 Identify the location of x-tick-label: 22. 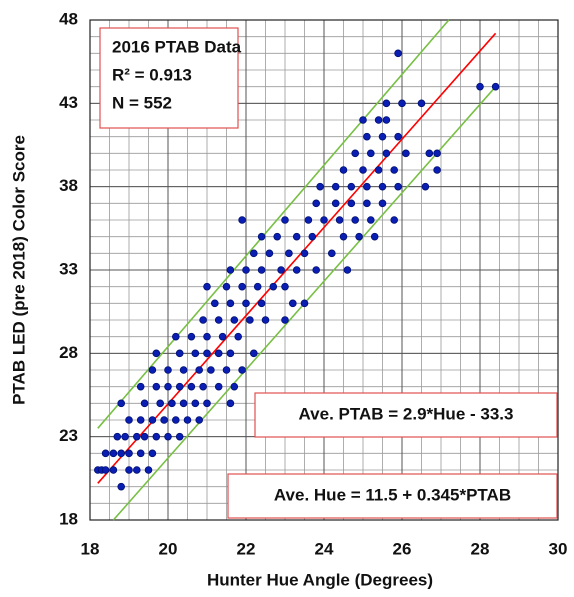
(246, 548).